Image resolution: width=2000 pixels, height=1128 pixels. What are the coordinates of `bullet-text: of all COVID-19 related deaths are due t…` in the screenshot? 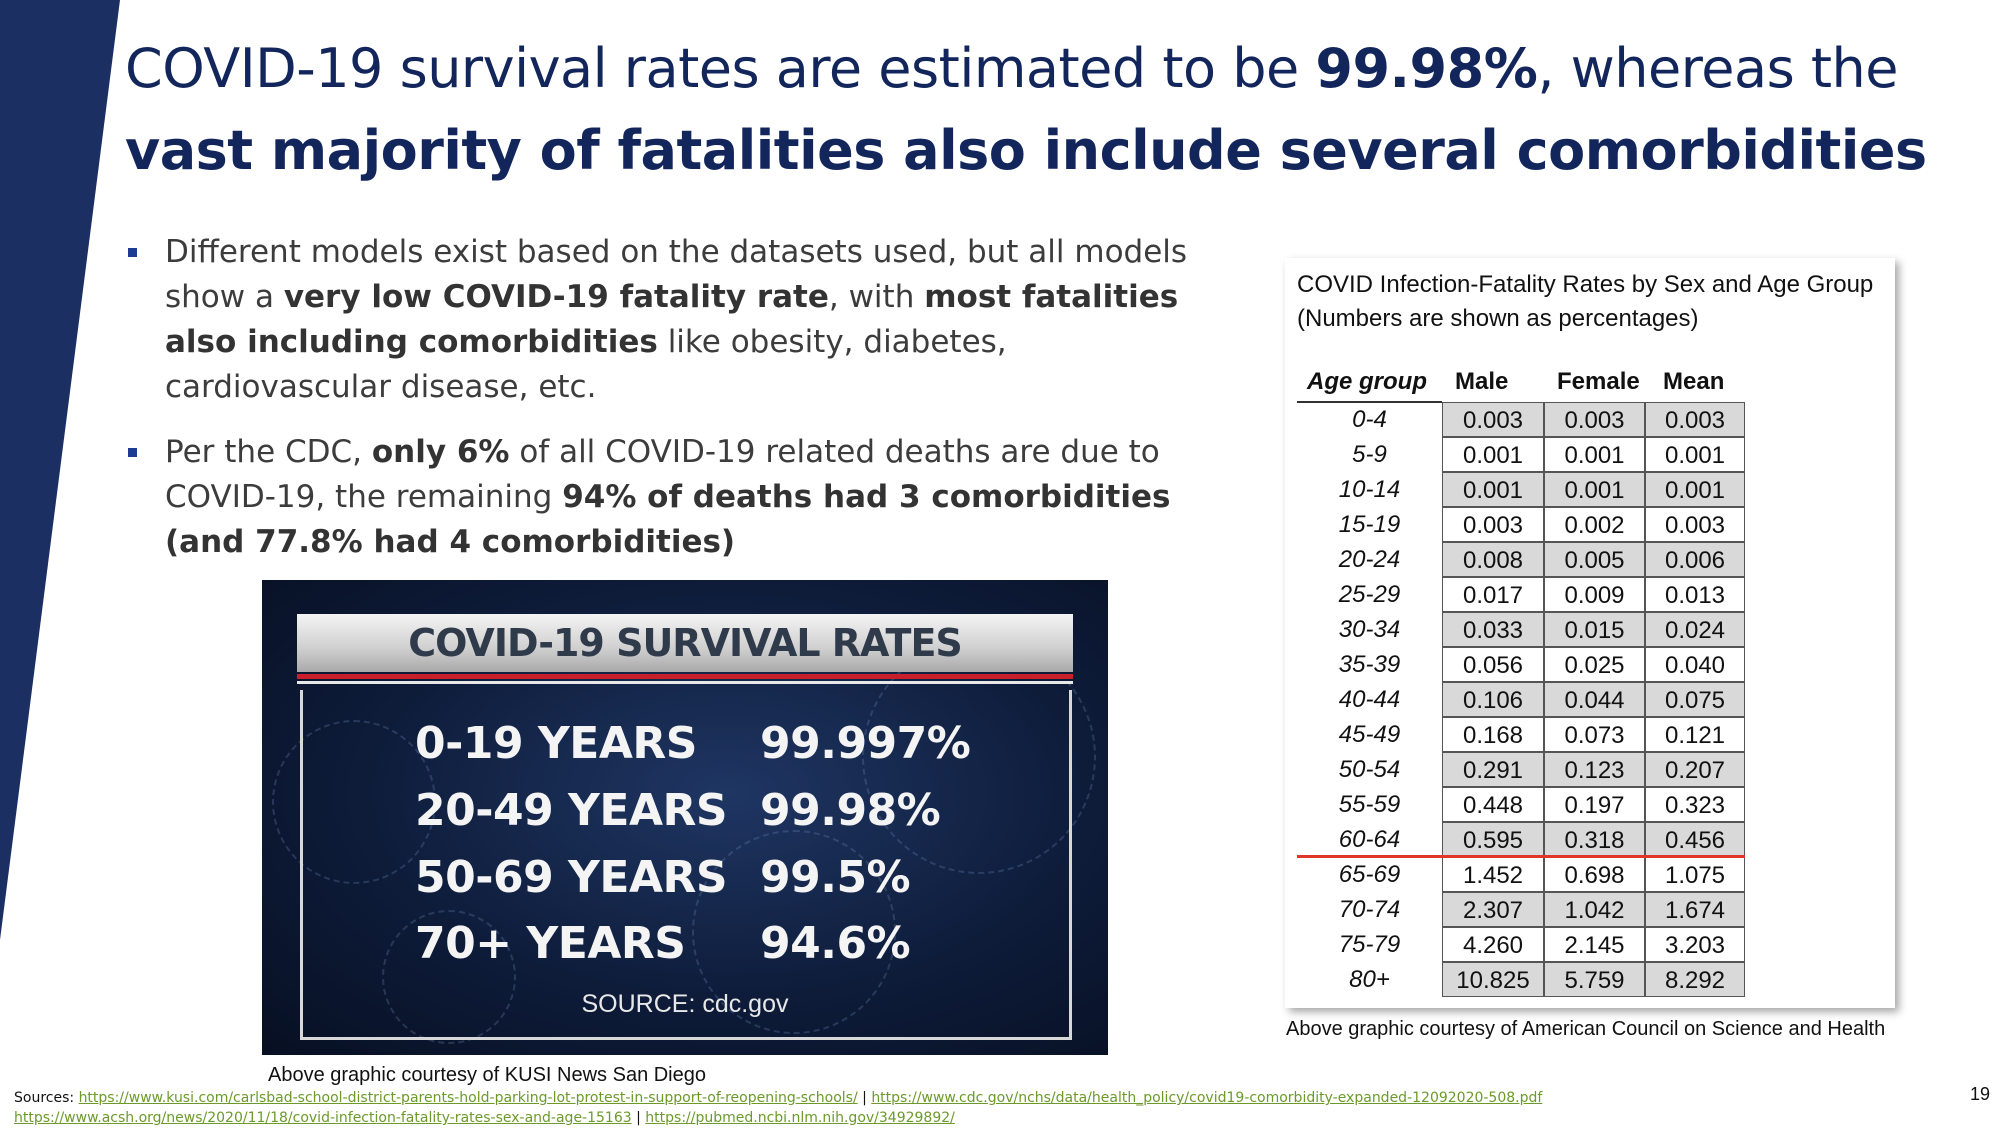 It's located at (662, 474).